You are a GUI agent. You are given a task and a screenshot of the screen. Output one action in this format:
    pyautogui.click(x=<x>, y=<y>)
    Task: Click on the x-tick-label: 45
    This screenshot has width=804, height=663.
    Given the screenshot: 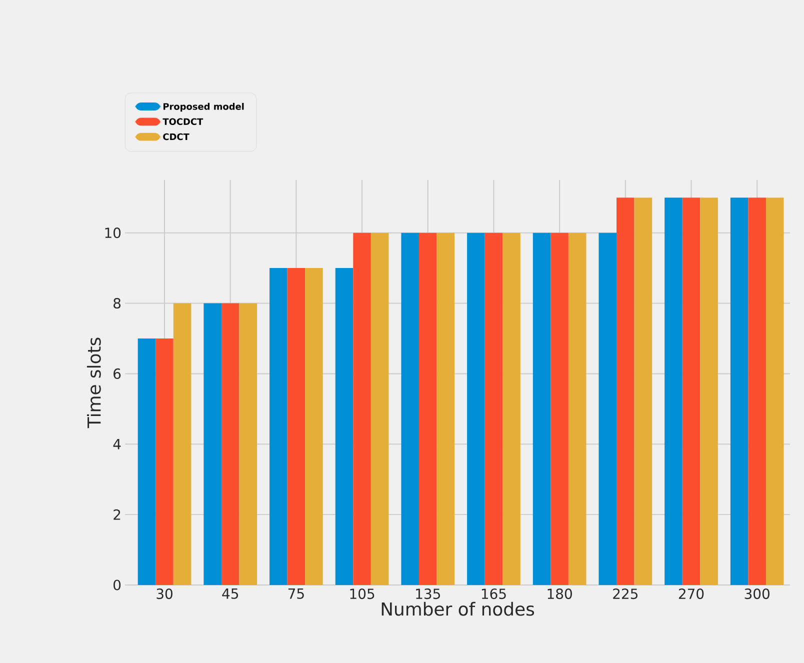 What is the action you would take?
    pyautogui.click(x=230, y=593)
    